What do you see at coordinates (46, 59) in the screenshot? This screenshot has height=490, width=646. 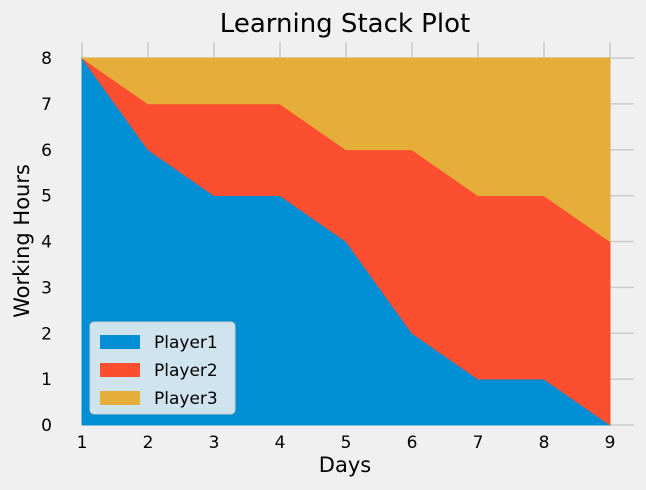 I see `y-tick-label: 8` at bounding box center [46, 59].